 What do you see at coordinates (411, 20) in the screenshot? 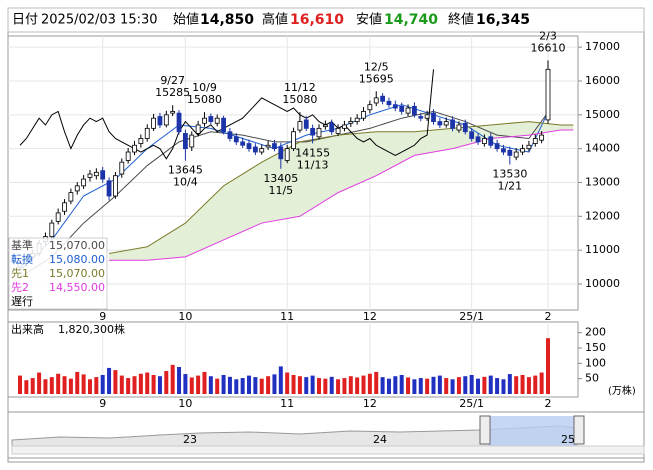
I see `low-value: 14,740` at bounding box center [411, 20].